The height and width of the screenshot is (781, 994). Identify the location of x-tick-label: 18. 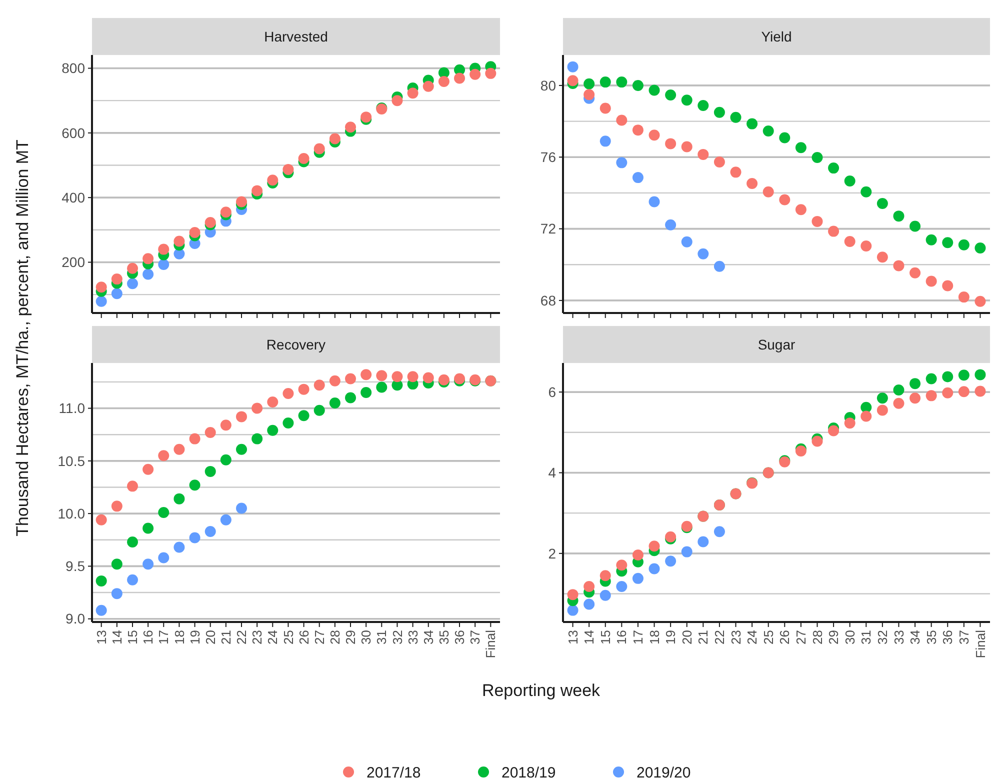
(654, 637).